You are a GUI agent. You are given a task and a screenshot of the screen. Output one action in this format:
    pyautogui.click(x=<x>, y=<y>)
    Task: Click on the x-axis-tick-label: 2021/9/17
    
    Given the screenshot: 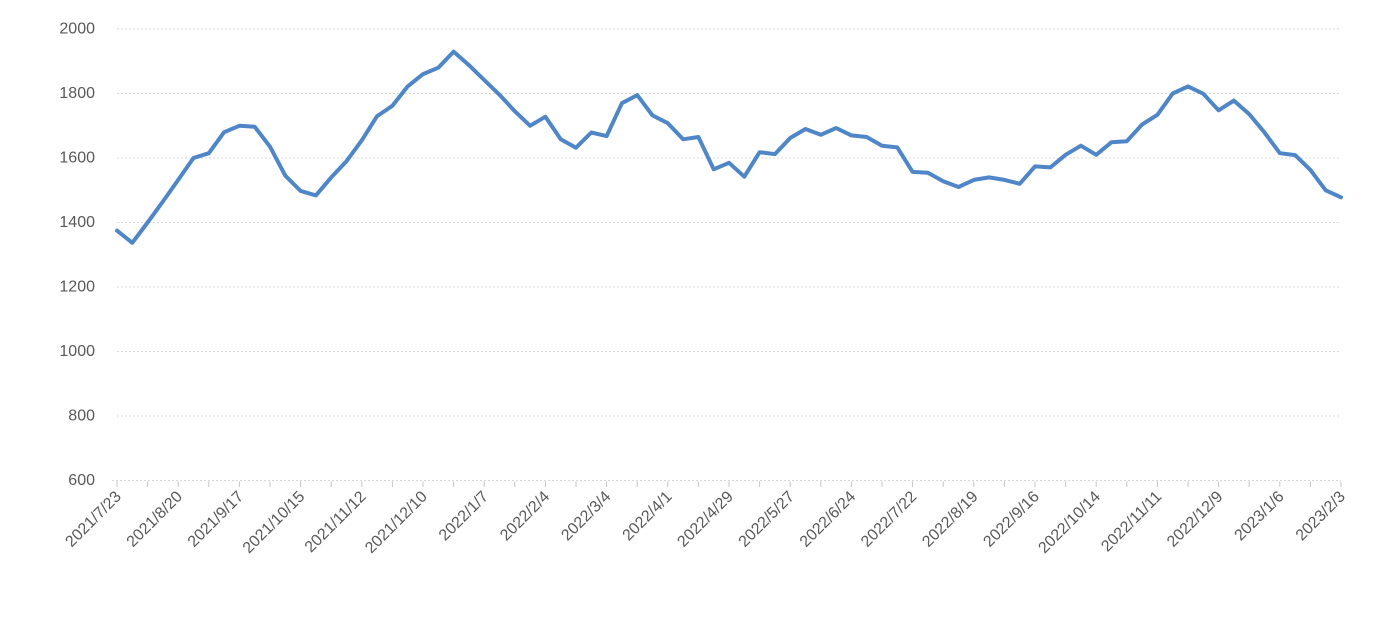 What is the action you would take?
    pyautogui.click(x=216, y=519)
    